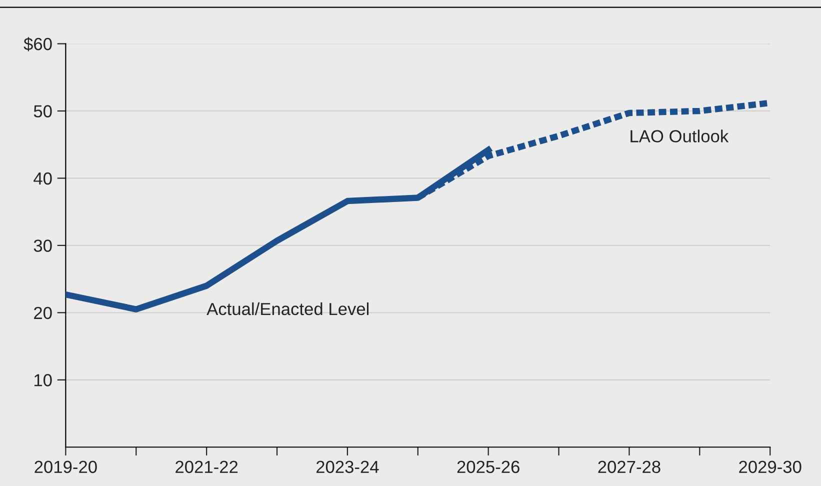 This screenshot has width=821, height=486. I want to click on y-tick-label: $60, so click(38, 44).